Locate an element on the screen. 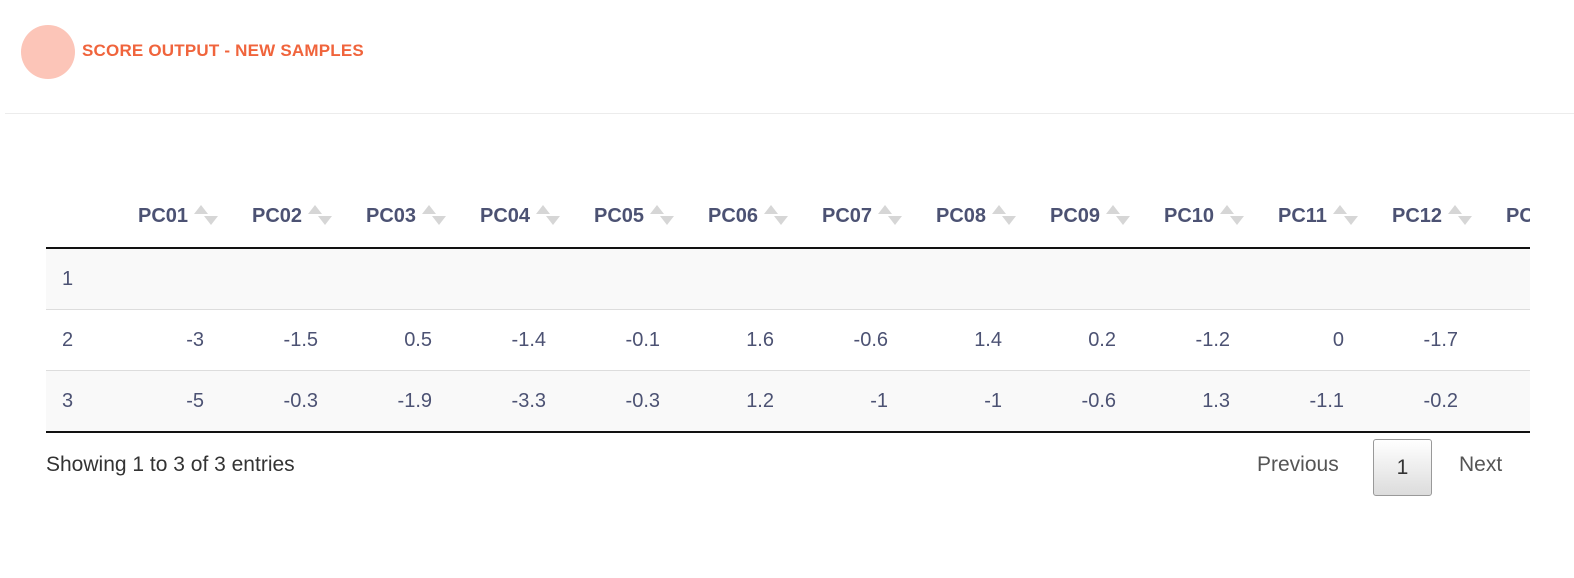 Image resolution: width=1574 pixels, height=578 pixels. score-cell: -3 is located at coordinates (177, 340).